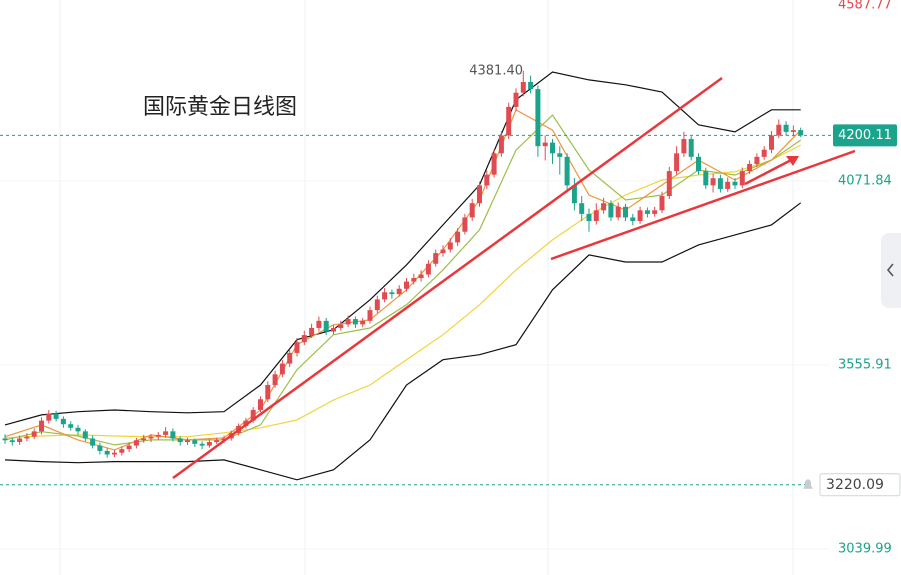 The image size is (901, 575). I want to click on y-tick-label: 3039.99, so click(865, 548).